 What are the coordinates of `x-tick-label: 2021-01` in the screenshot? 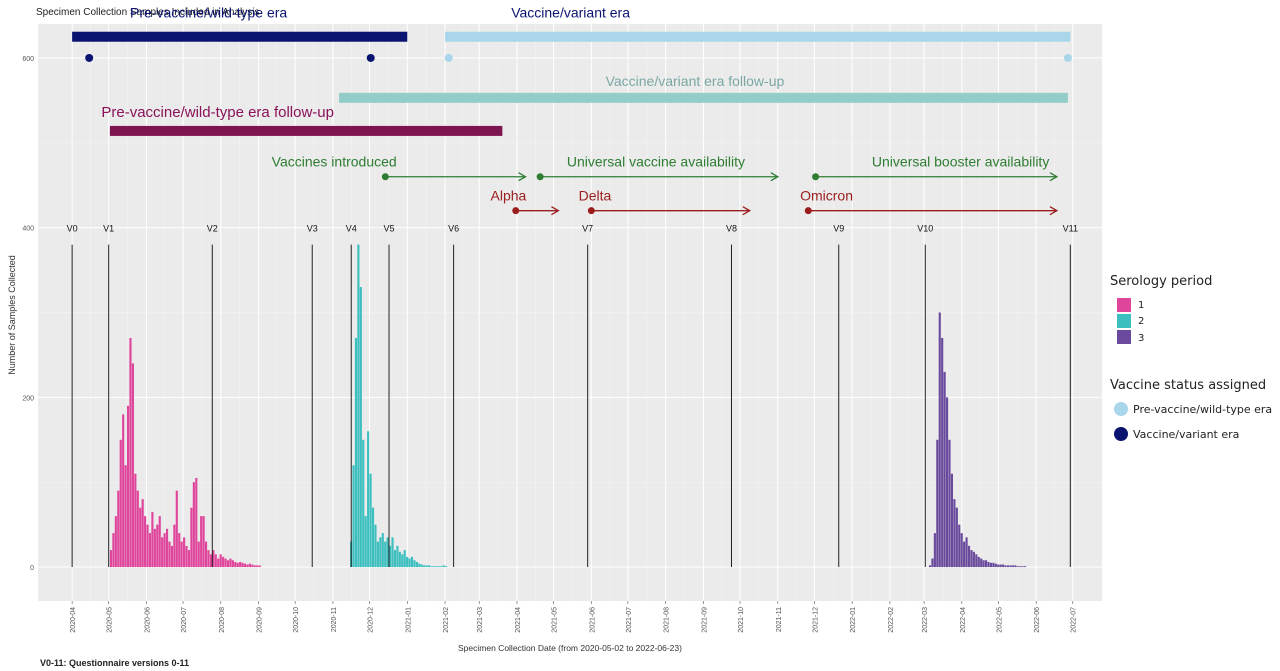 It's located at (408, 620).